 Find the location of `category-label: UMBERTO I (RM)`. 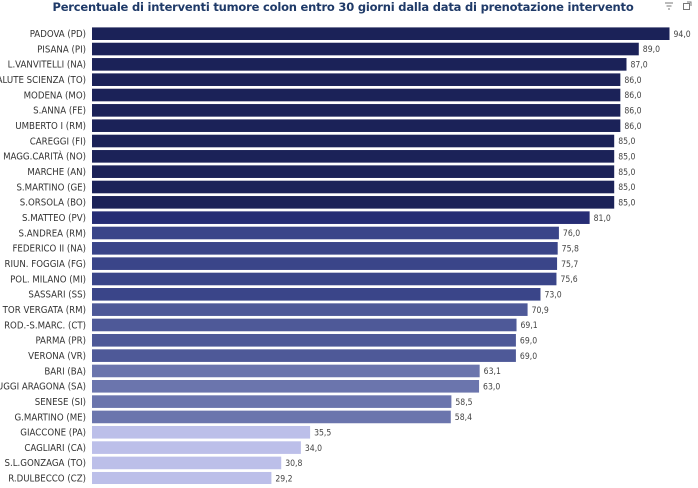

category-label: UMBERTO I (RM) is located at coordinates (50, 126).